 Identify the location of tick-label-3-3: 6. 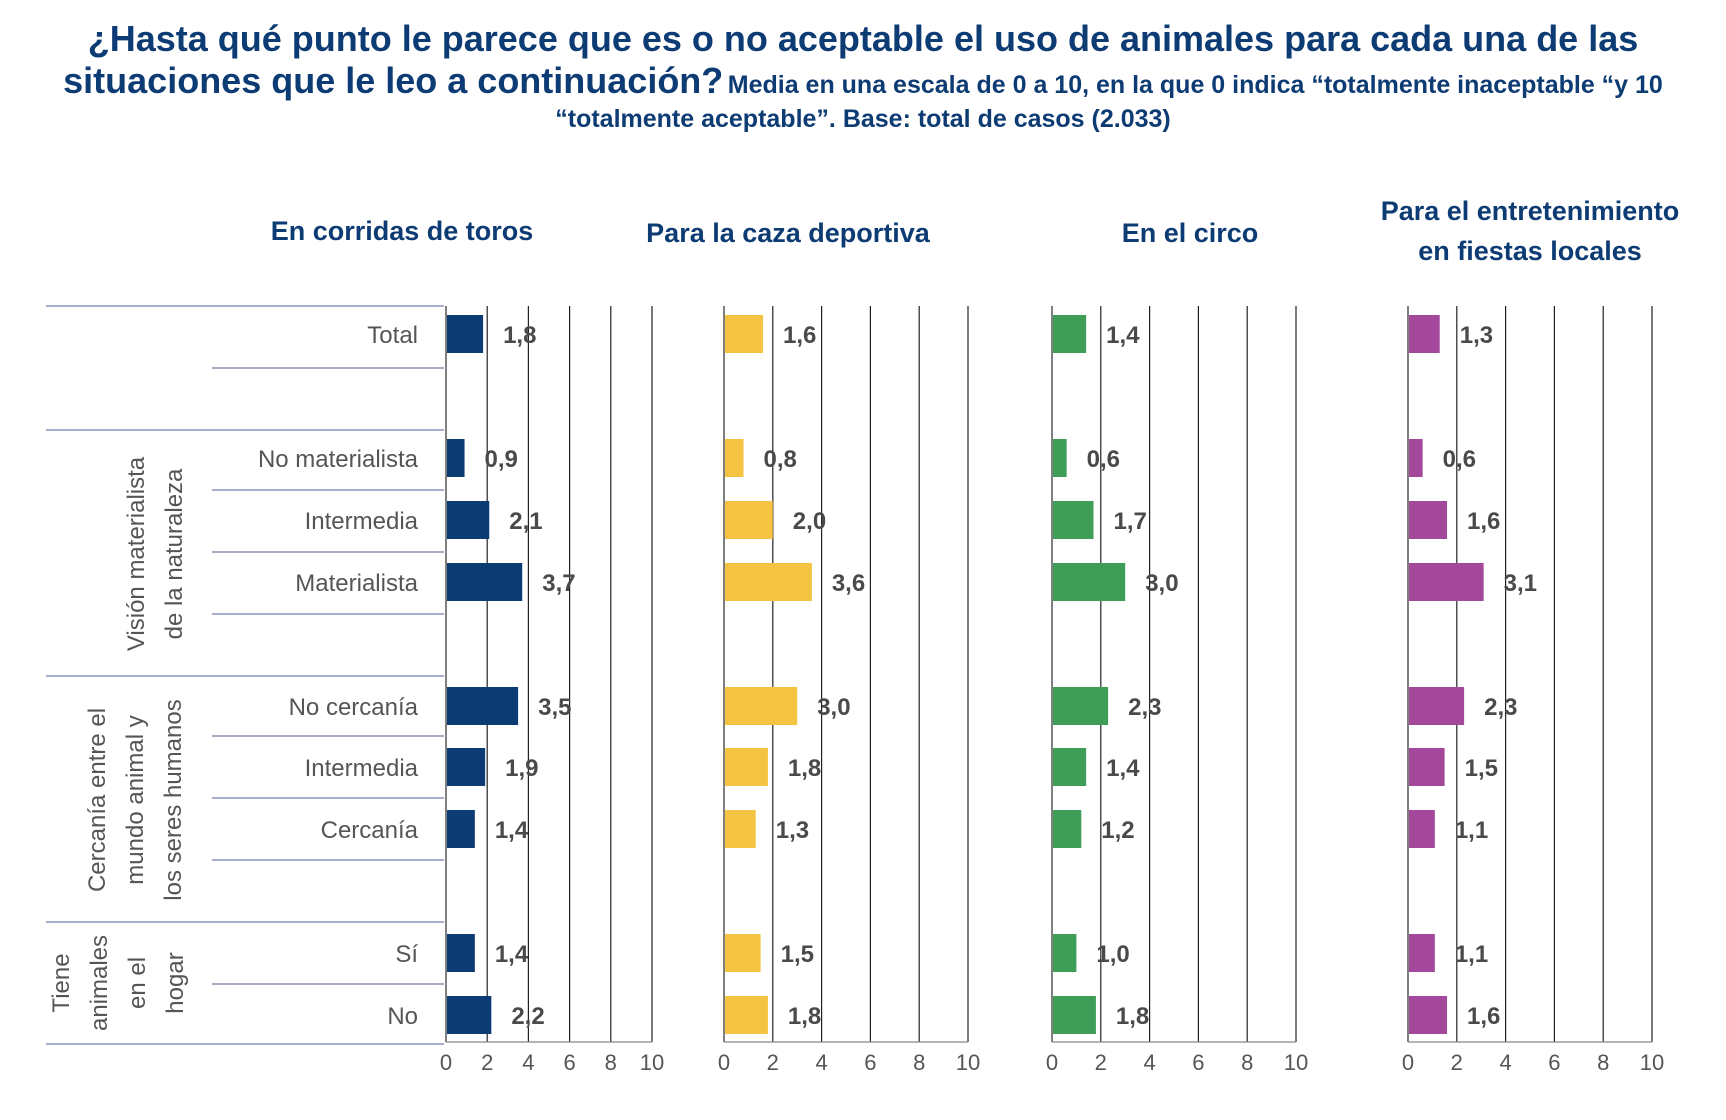
(1554, 1062).